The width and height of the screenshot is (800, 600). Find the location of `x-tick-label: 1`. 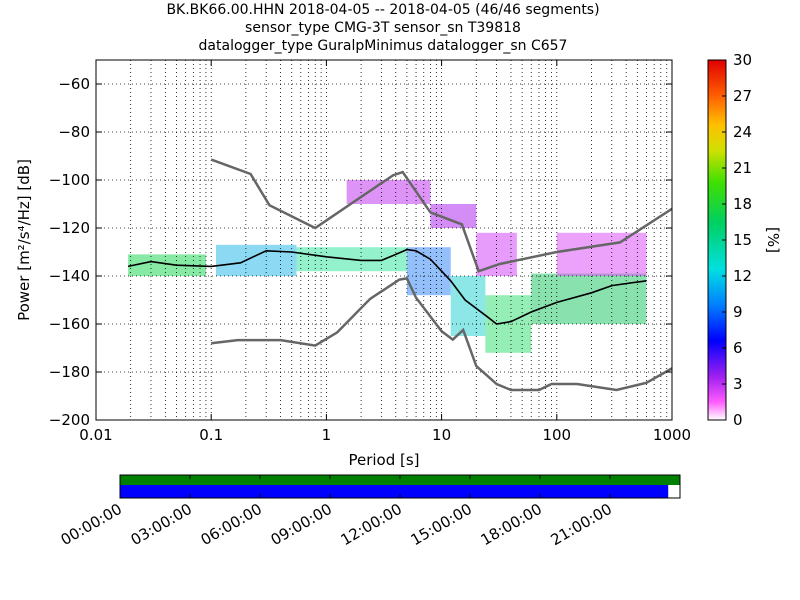

x-tick-label: 1 is located at coordinates (327, 435).